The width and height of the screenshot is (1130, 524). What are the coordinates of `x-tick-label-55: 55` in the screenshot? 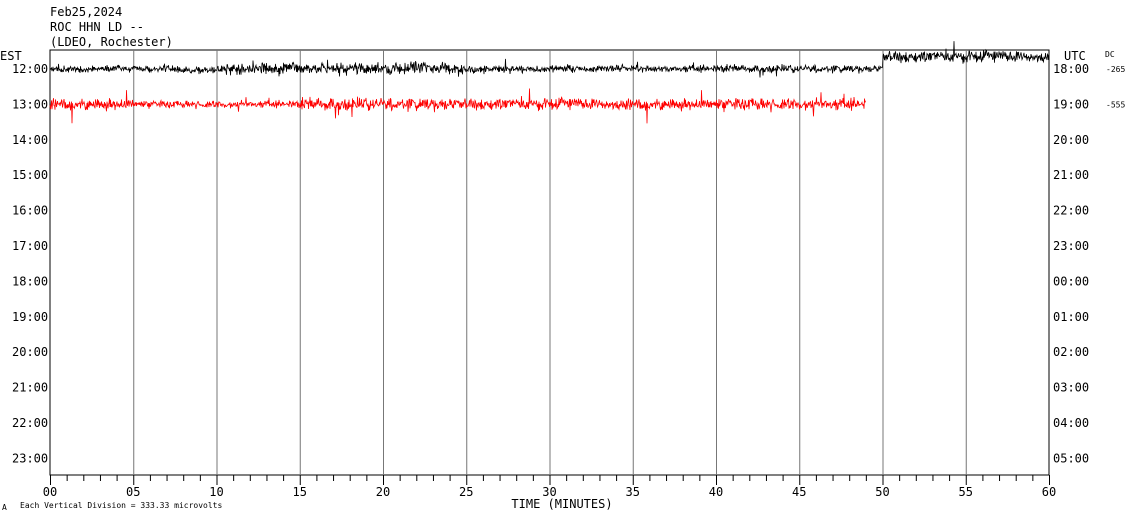 It's located at (966, 492).